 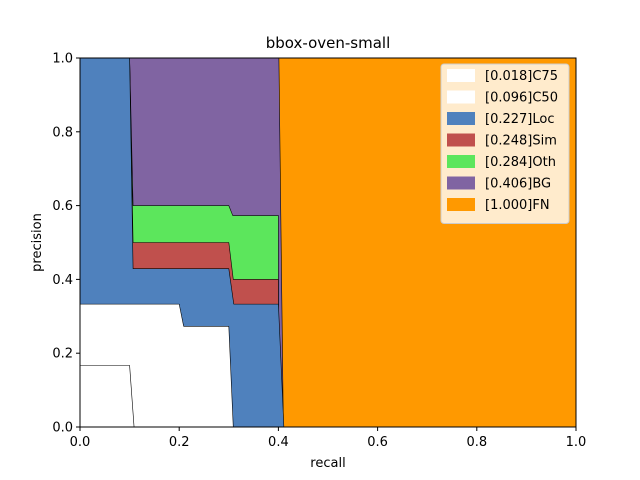 What do you see at coordinates (62, 428) in the screenshot?
I see `y-tick-label: 0.0` at bounding box center [62, 428].